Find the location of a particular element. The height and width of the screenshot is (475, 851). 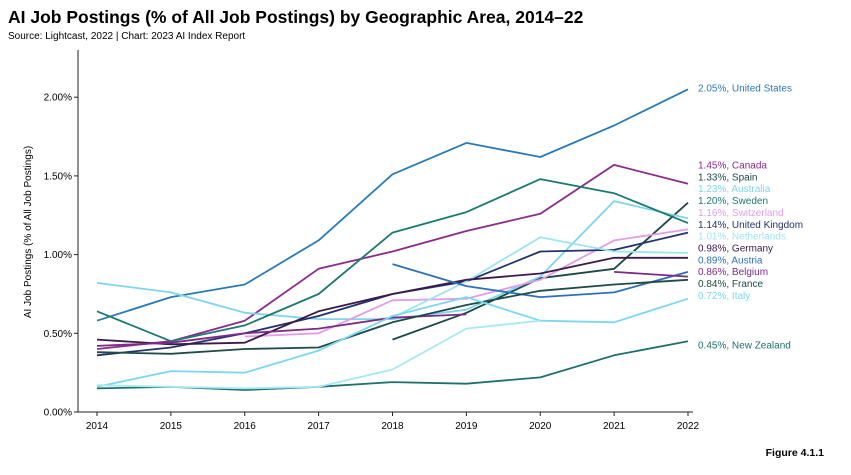

series-end-label: 0.84%, France is located at coordinates (730, 284).